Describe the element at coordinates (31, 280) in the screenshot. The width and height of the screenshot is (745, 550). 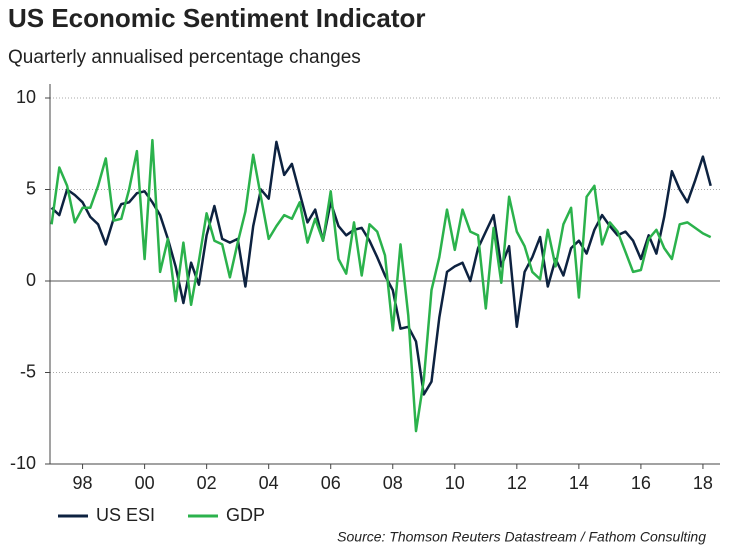
I see `y-tick-label: 0` at that location.